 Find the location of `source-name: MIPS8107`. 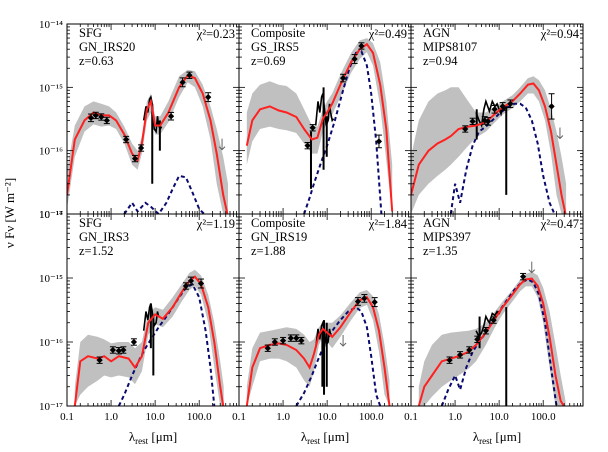

source-name: MIPS8107 is located at coordinates (450, 47).